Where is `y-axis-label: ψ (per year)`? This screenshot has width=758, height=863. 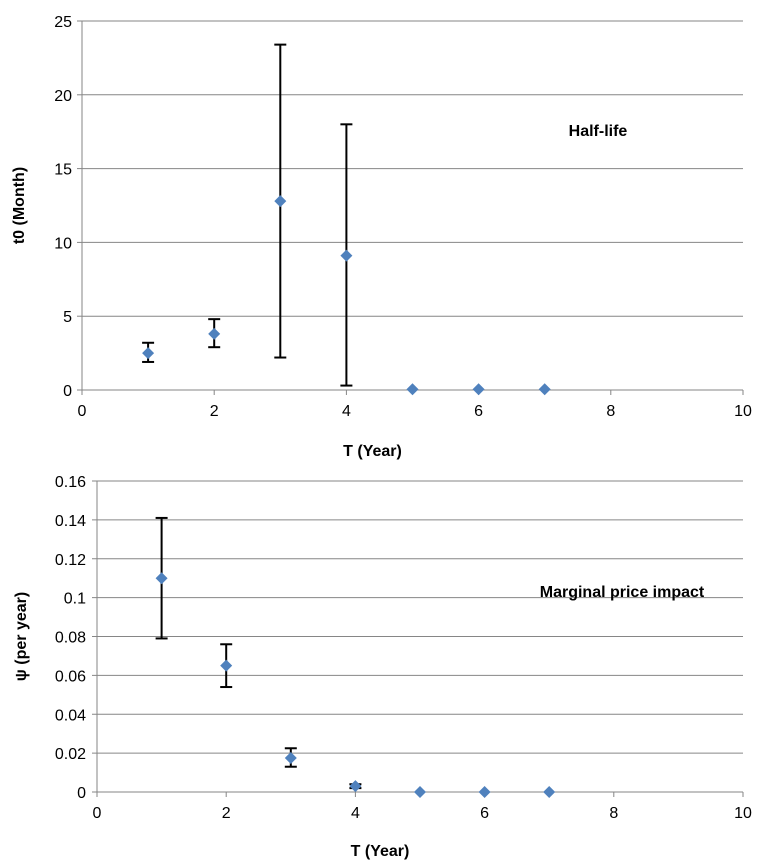
y-axis-label: ψ (per year) is located at coordinates (21, 636).